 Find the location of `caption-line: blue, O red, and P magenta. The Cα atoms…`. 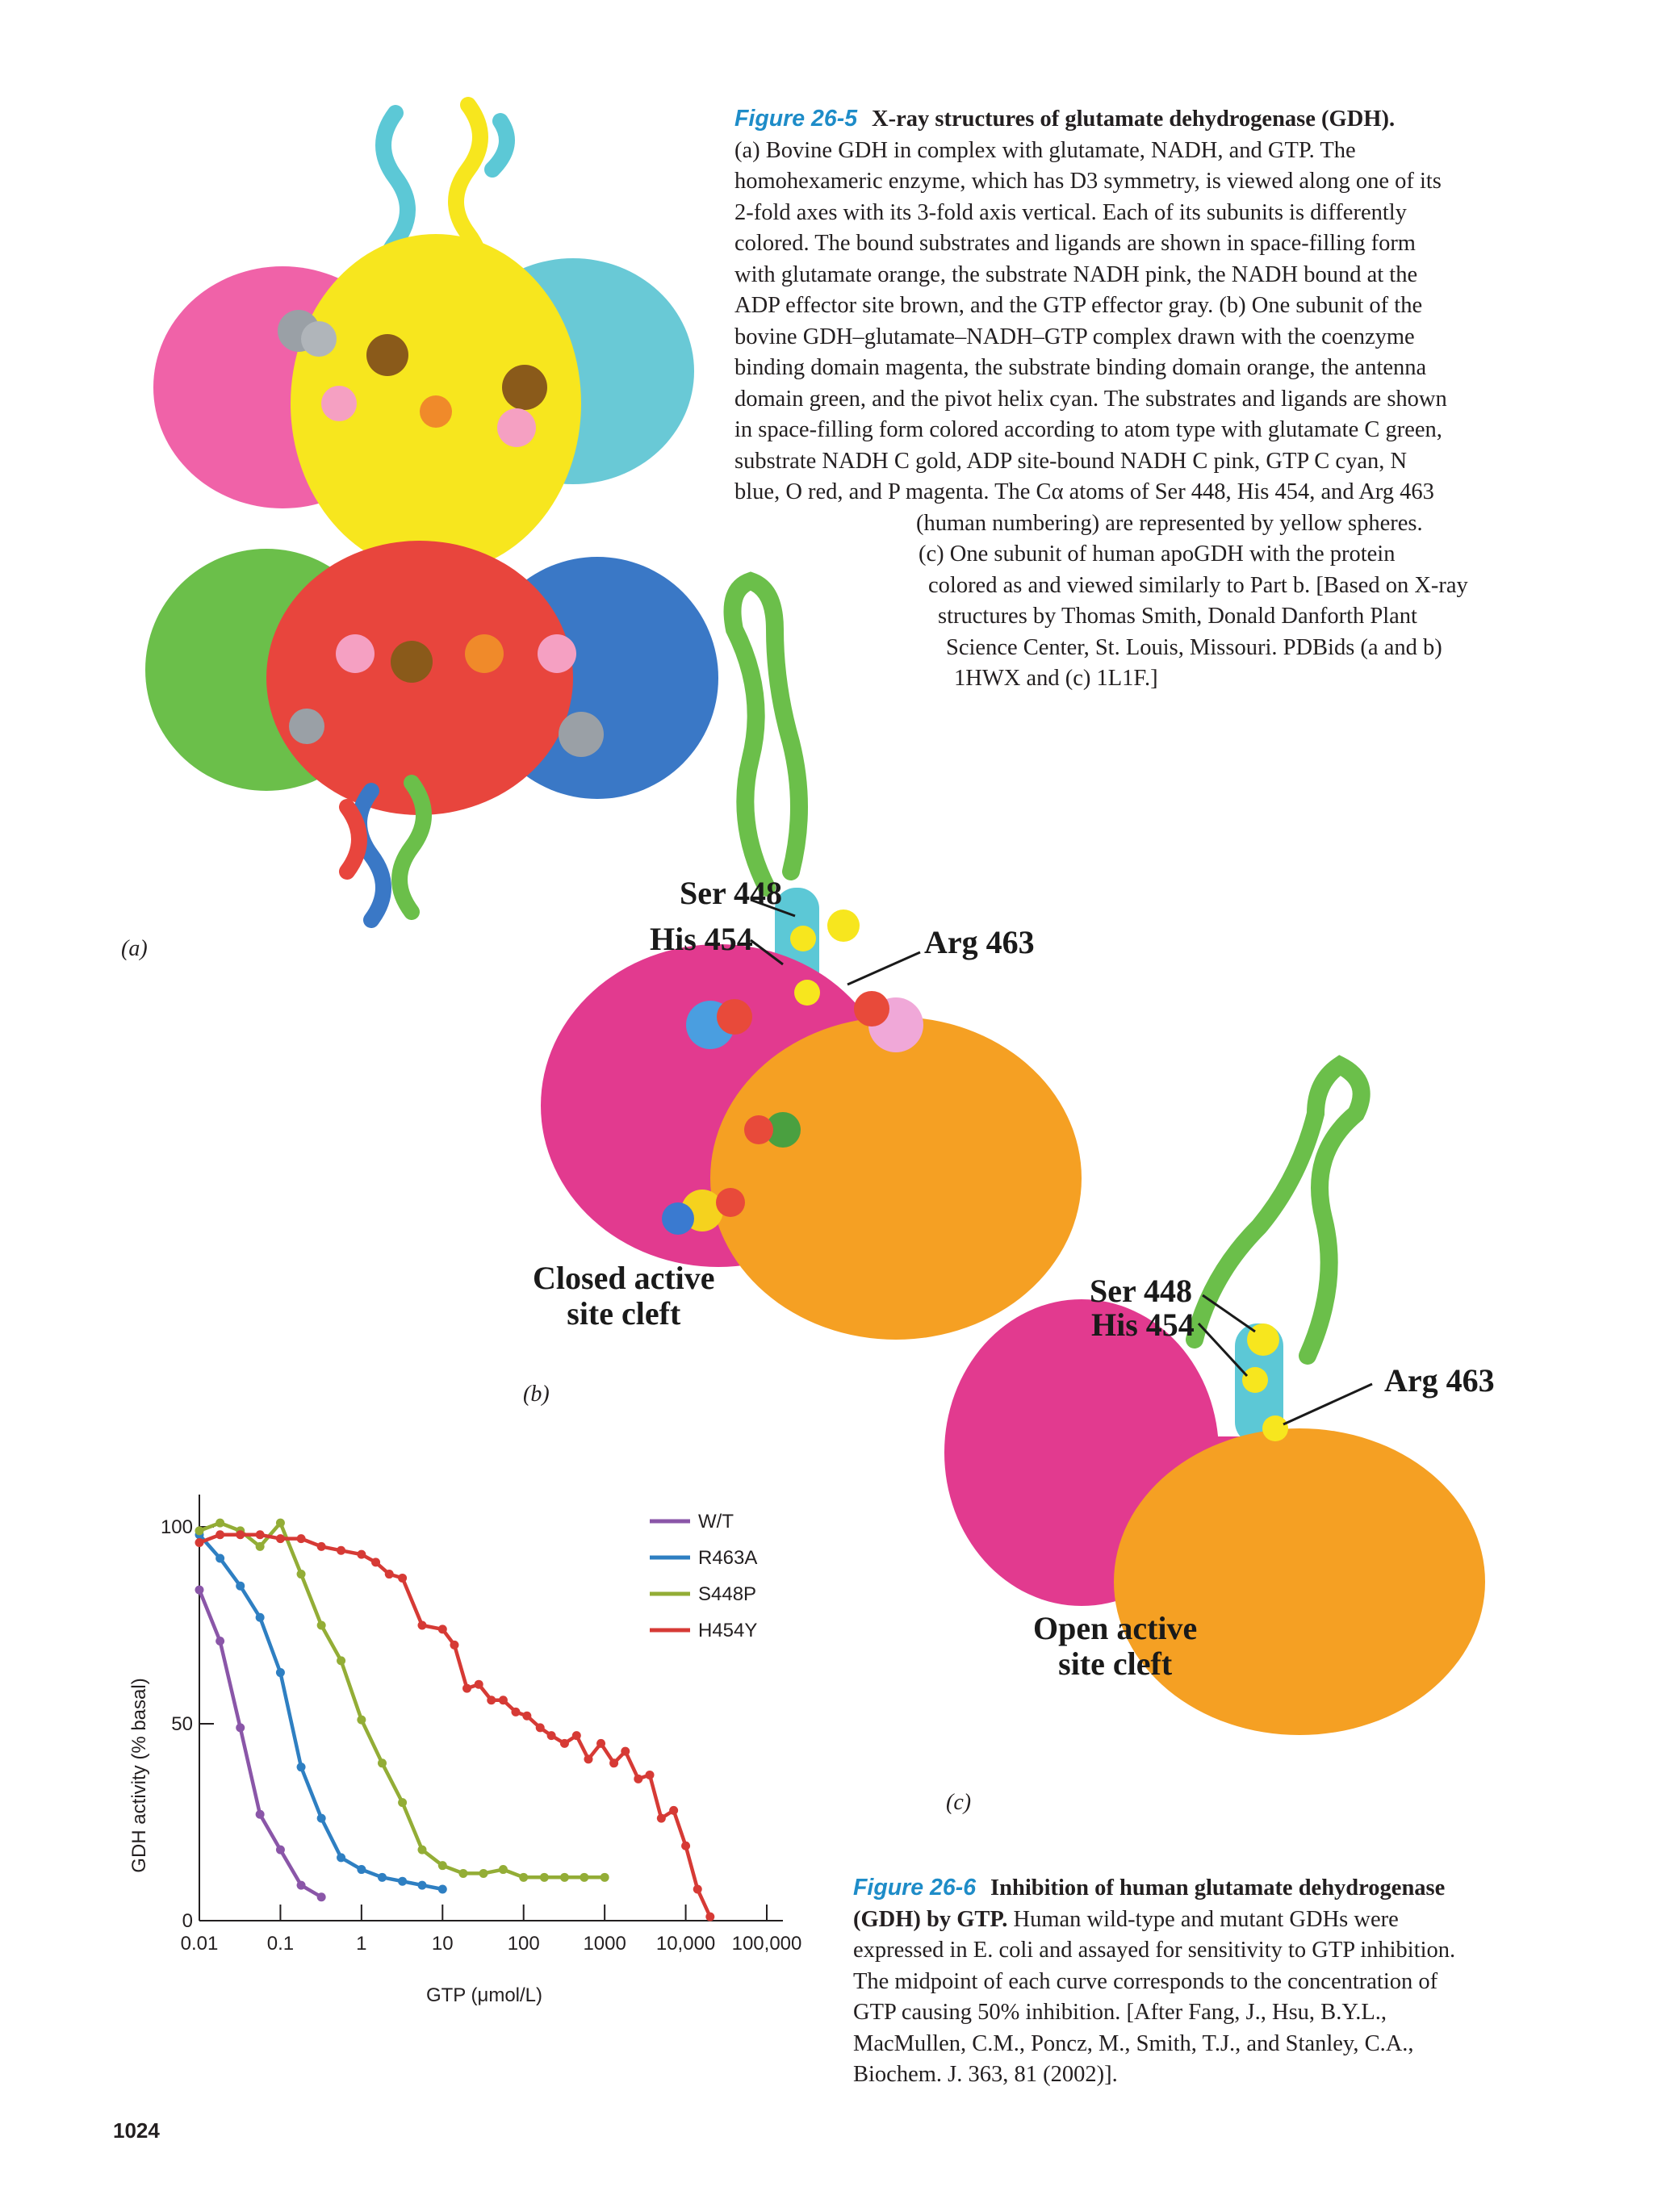

caption-line: blue, O red, and P magenta. The Cα atoms… is located at coordinates (1084, 492).